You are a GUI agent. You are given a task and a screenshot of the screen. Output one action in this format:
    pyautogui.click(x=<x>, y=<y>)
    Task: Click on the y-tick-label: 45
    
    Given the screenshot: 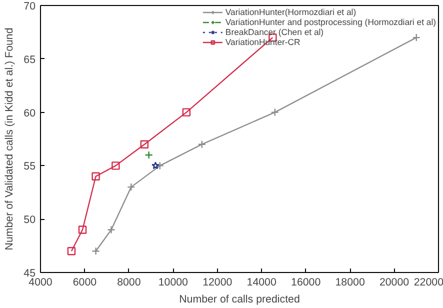 What is the action you would take?
    pyautogui.click(x=30, y=274)
    